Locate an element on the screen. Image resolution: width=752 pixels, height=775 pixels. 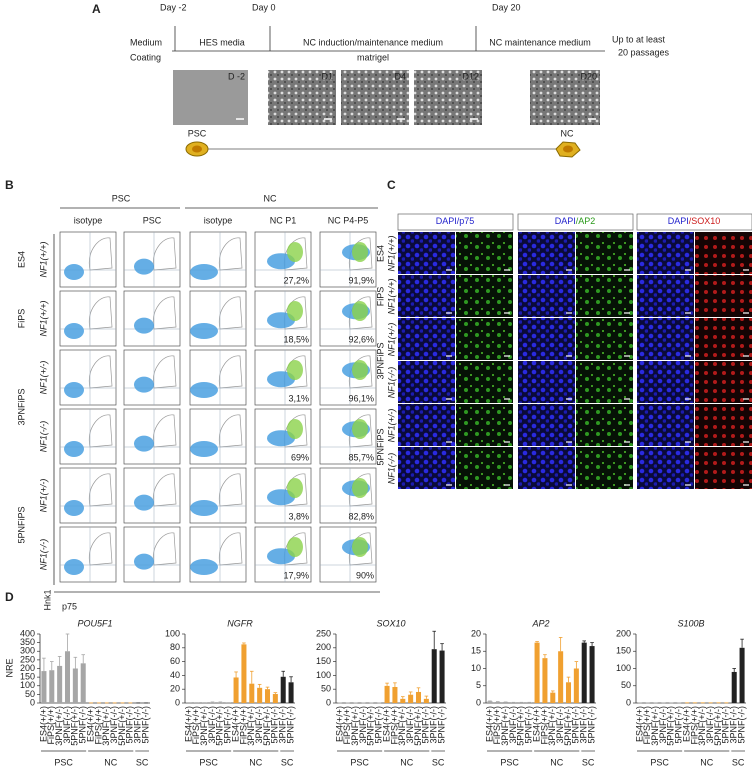
y-tick-label: 200 is located at coordinates (623, 633).